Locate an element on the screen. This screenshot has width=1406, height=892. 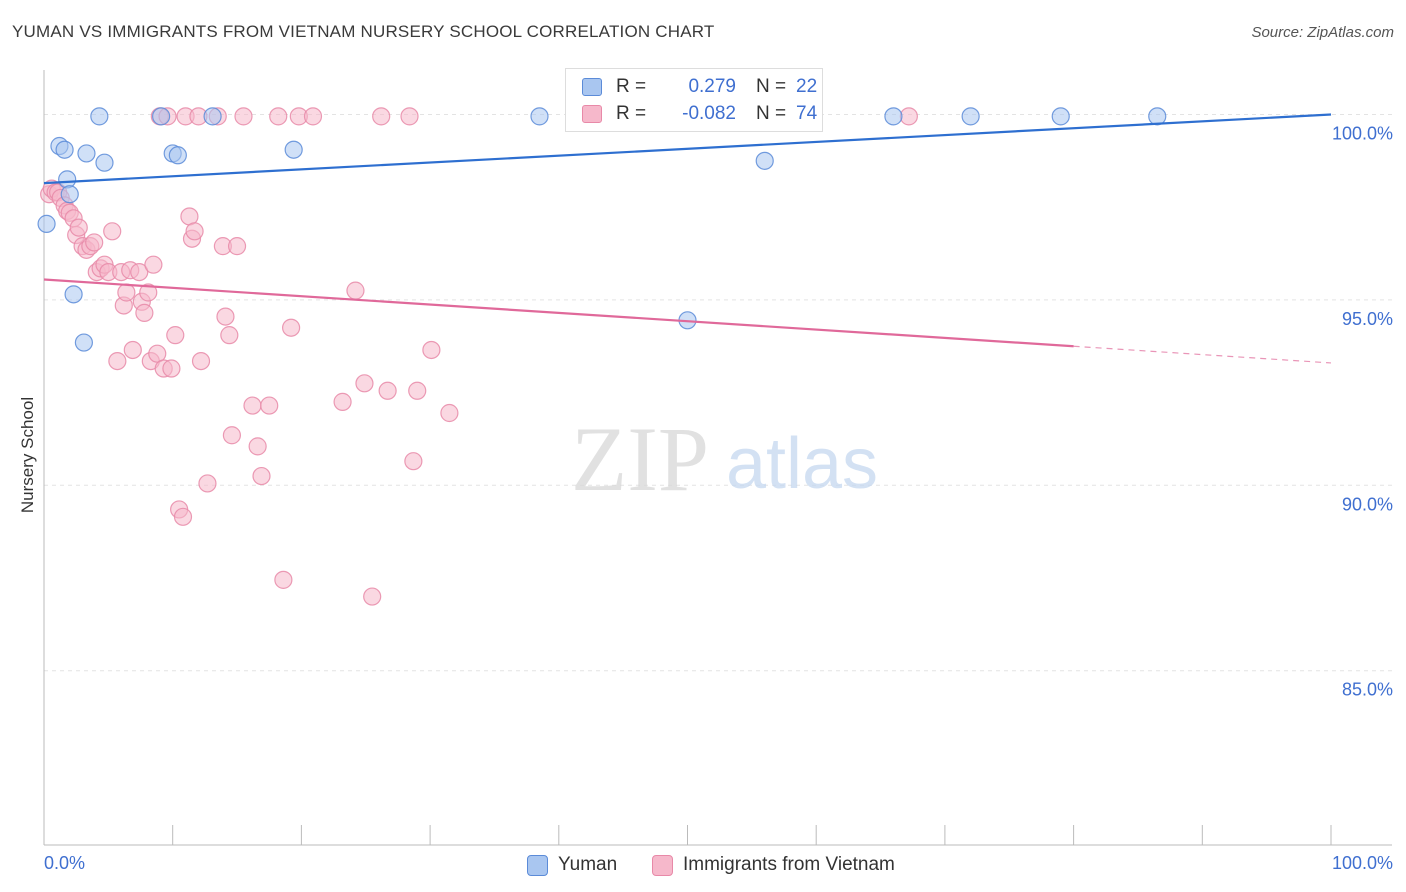
watermark: ZIP atlas is located at coordinates (724, 459).